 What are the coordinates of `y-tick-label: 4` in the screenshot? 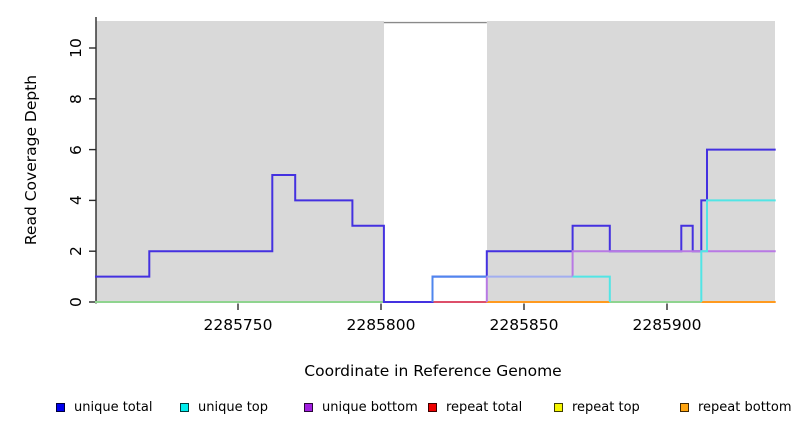 It's located at (76, 200).